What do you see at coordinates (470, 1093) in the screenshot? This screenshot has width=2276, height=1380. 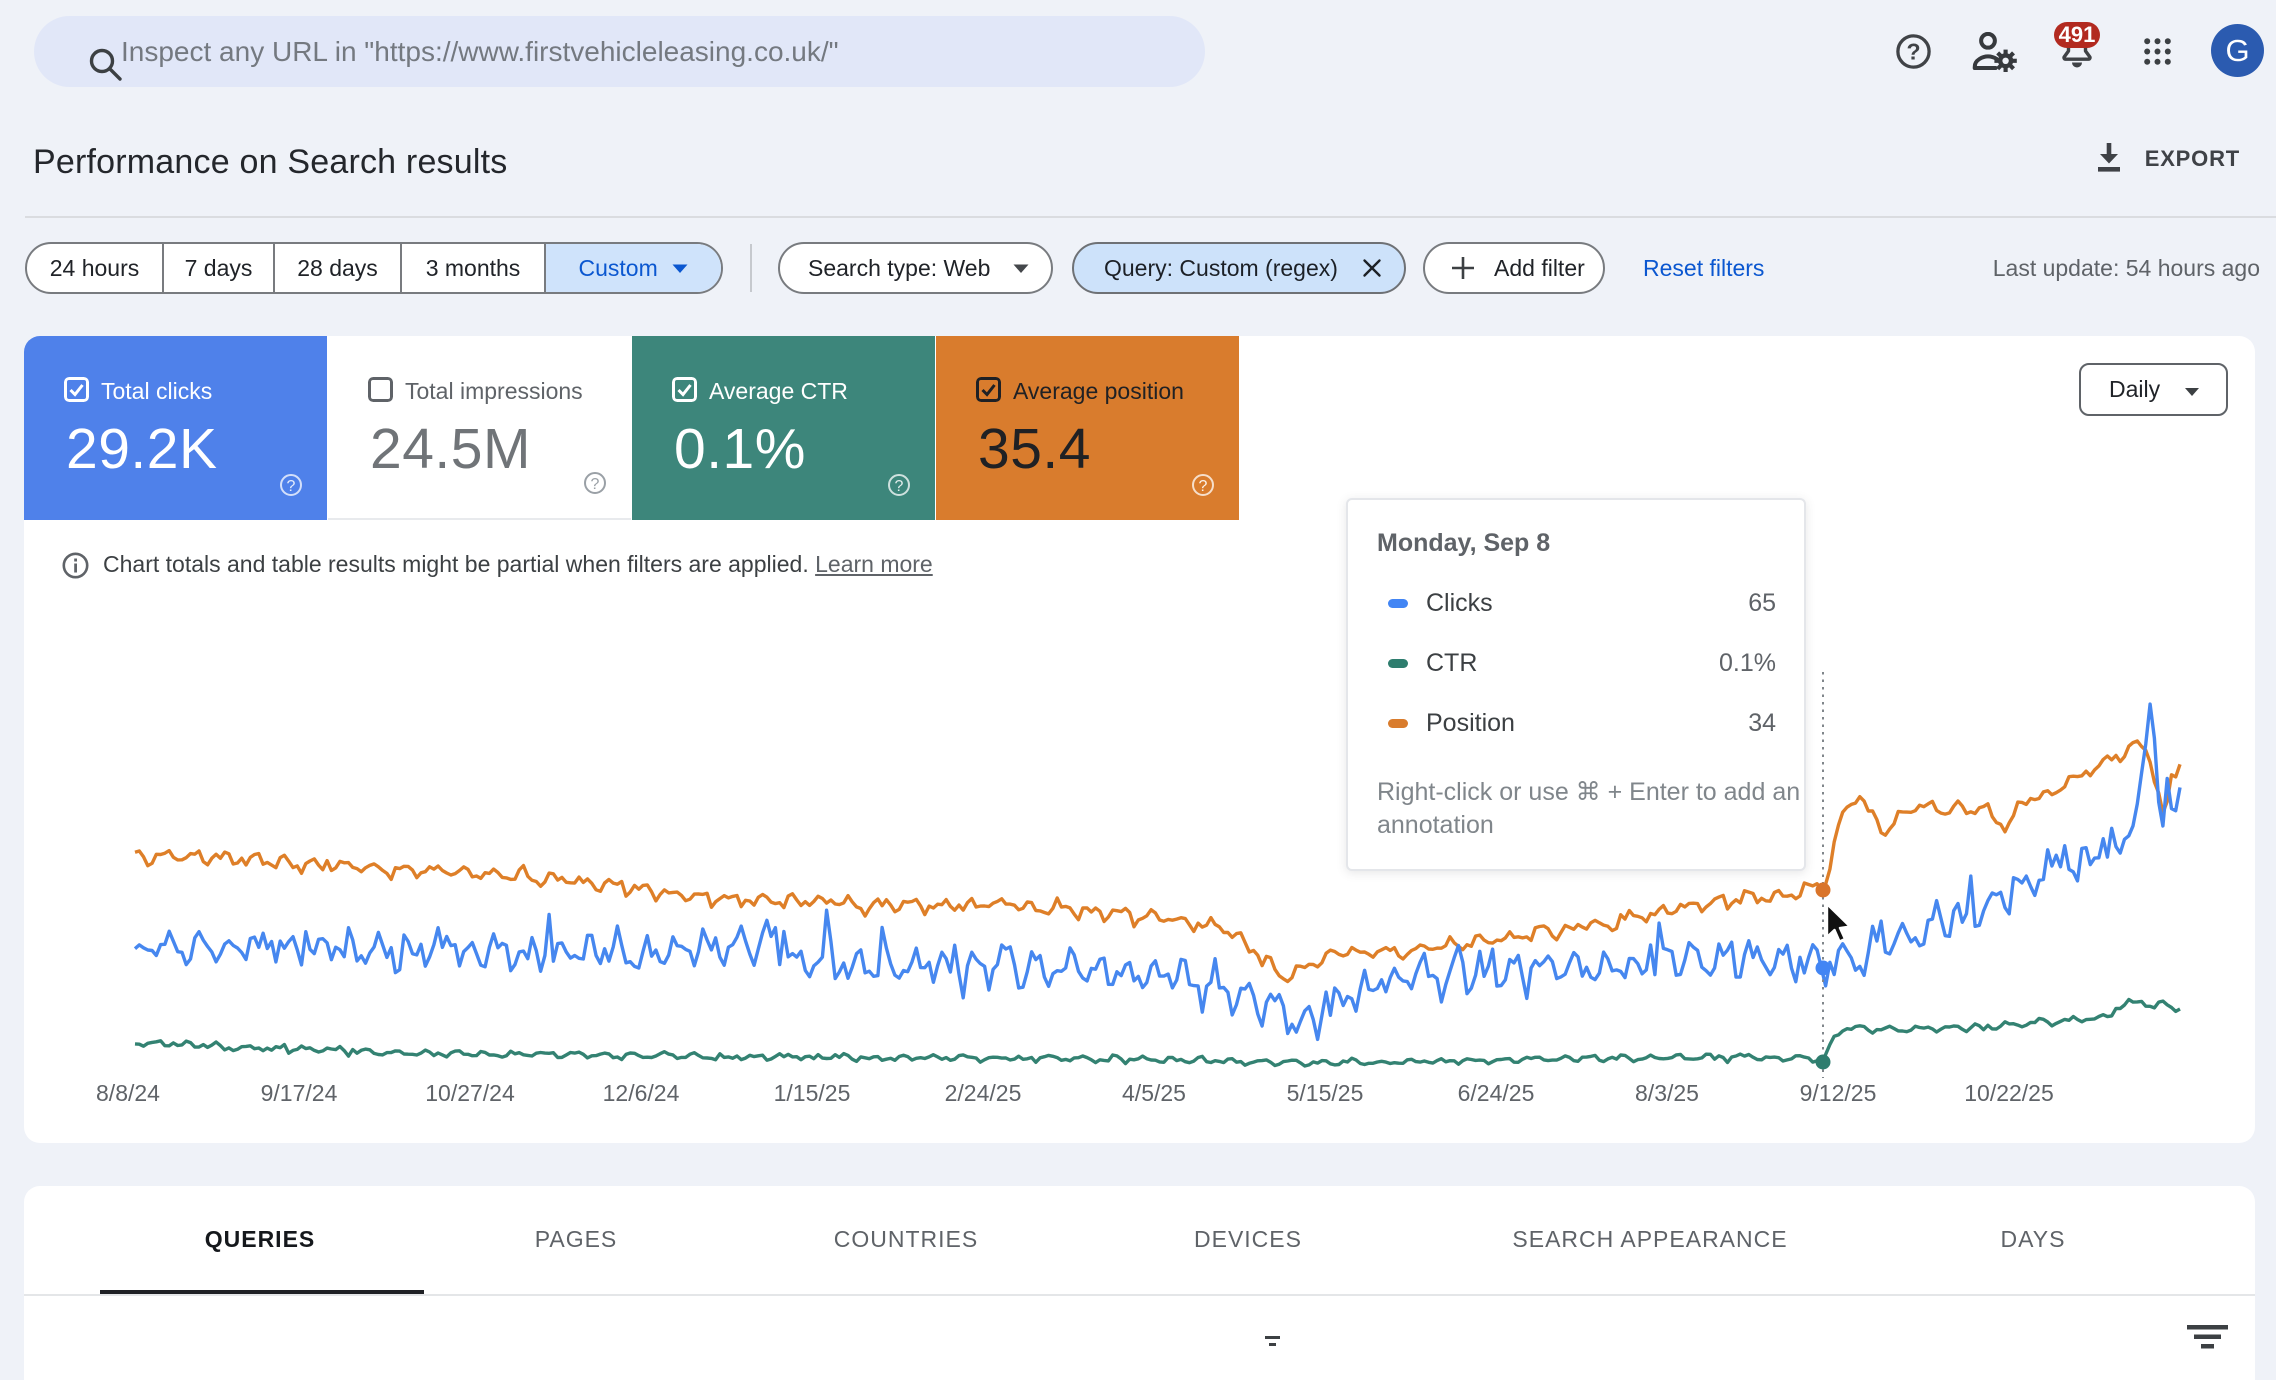 I see `svg-text: 10/27/24` at bounding box center [470, 1093].